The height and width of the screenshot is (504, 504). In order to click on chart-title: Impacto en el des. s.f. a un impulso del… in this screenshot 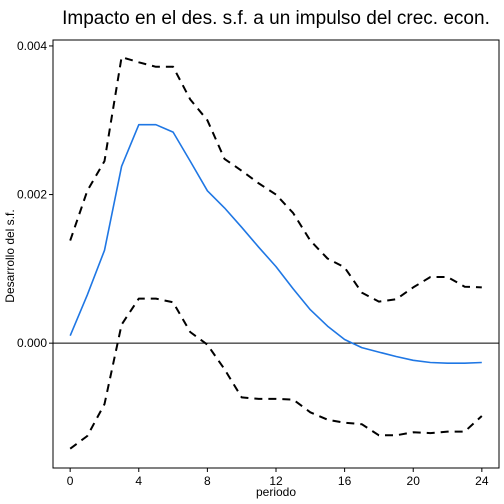, I will do `click(276, 18)`.